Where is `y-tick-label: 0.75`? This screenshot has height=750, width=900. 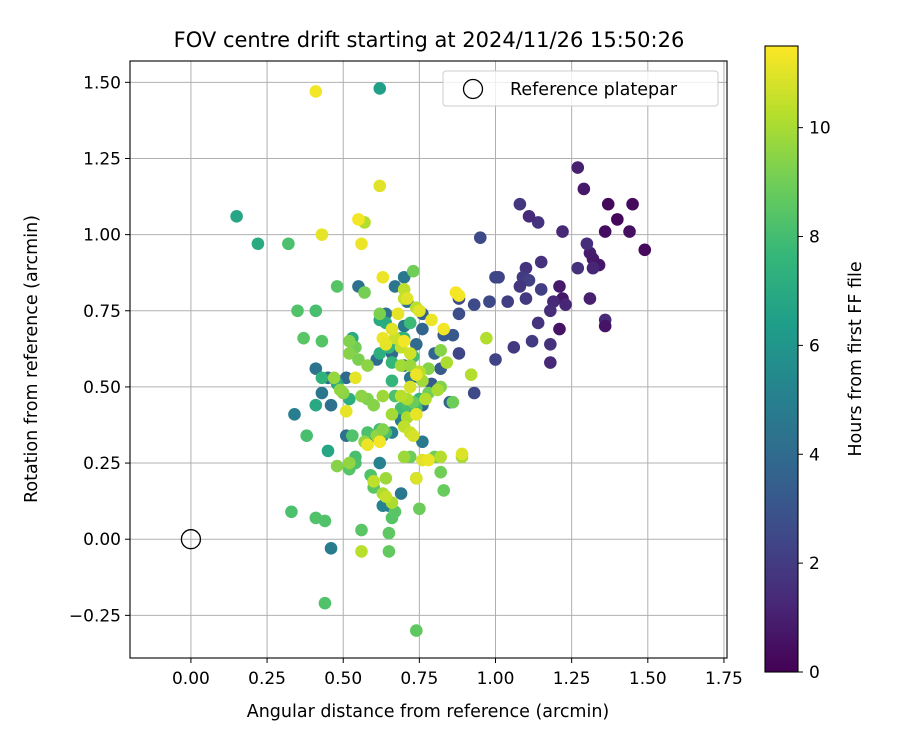
y-tick-label: 0.75 is located at coordinates (102, 312).